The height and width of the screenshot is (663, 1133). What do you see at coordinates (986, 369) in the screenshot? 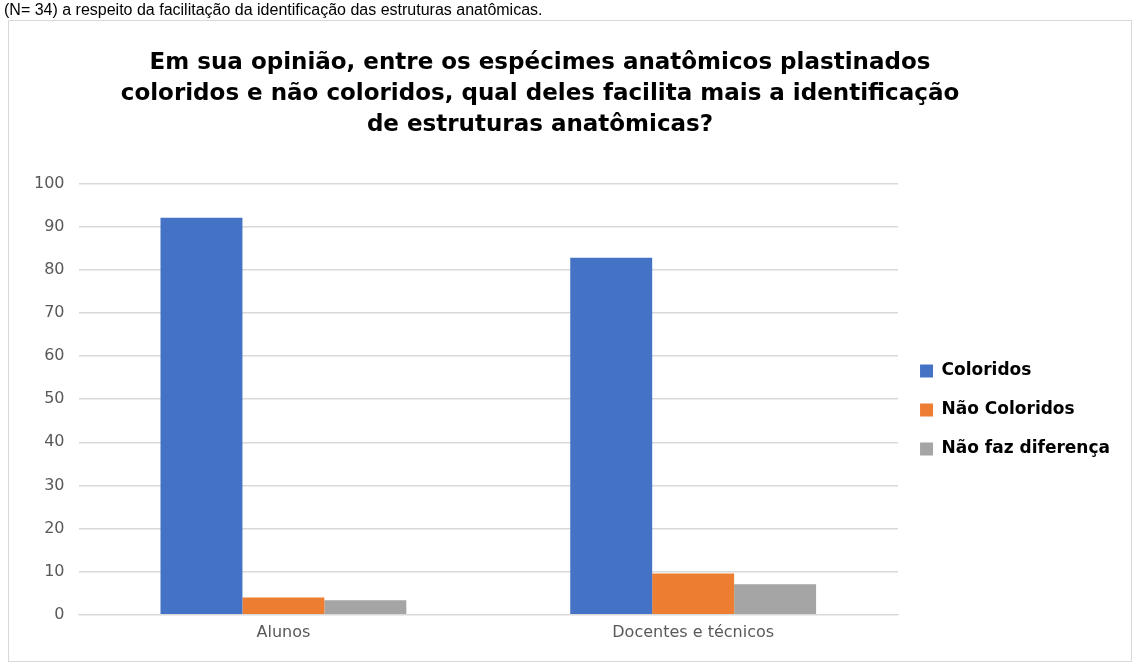
I see `legend-label: Coloridos` at bounding box center [986, 369].